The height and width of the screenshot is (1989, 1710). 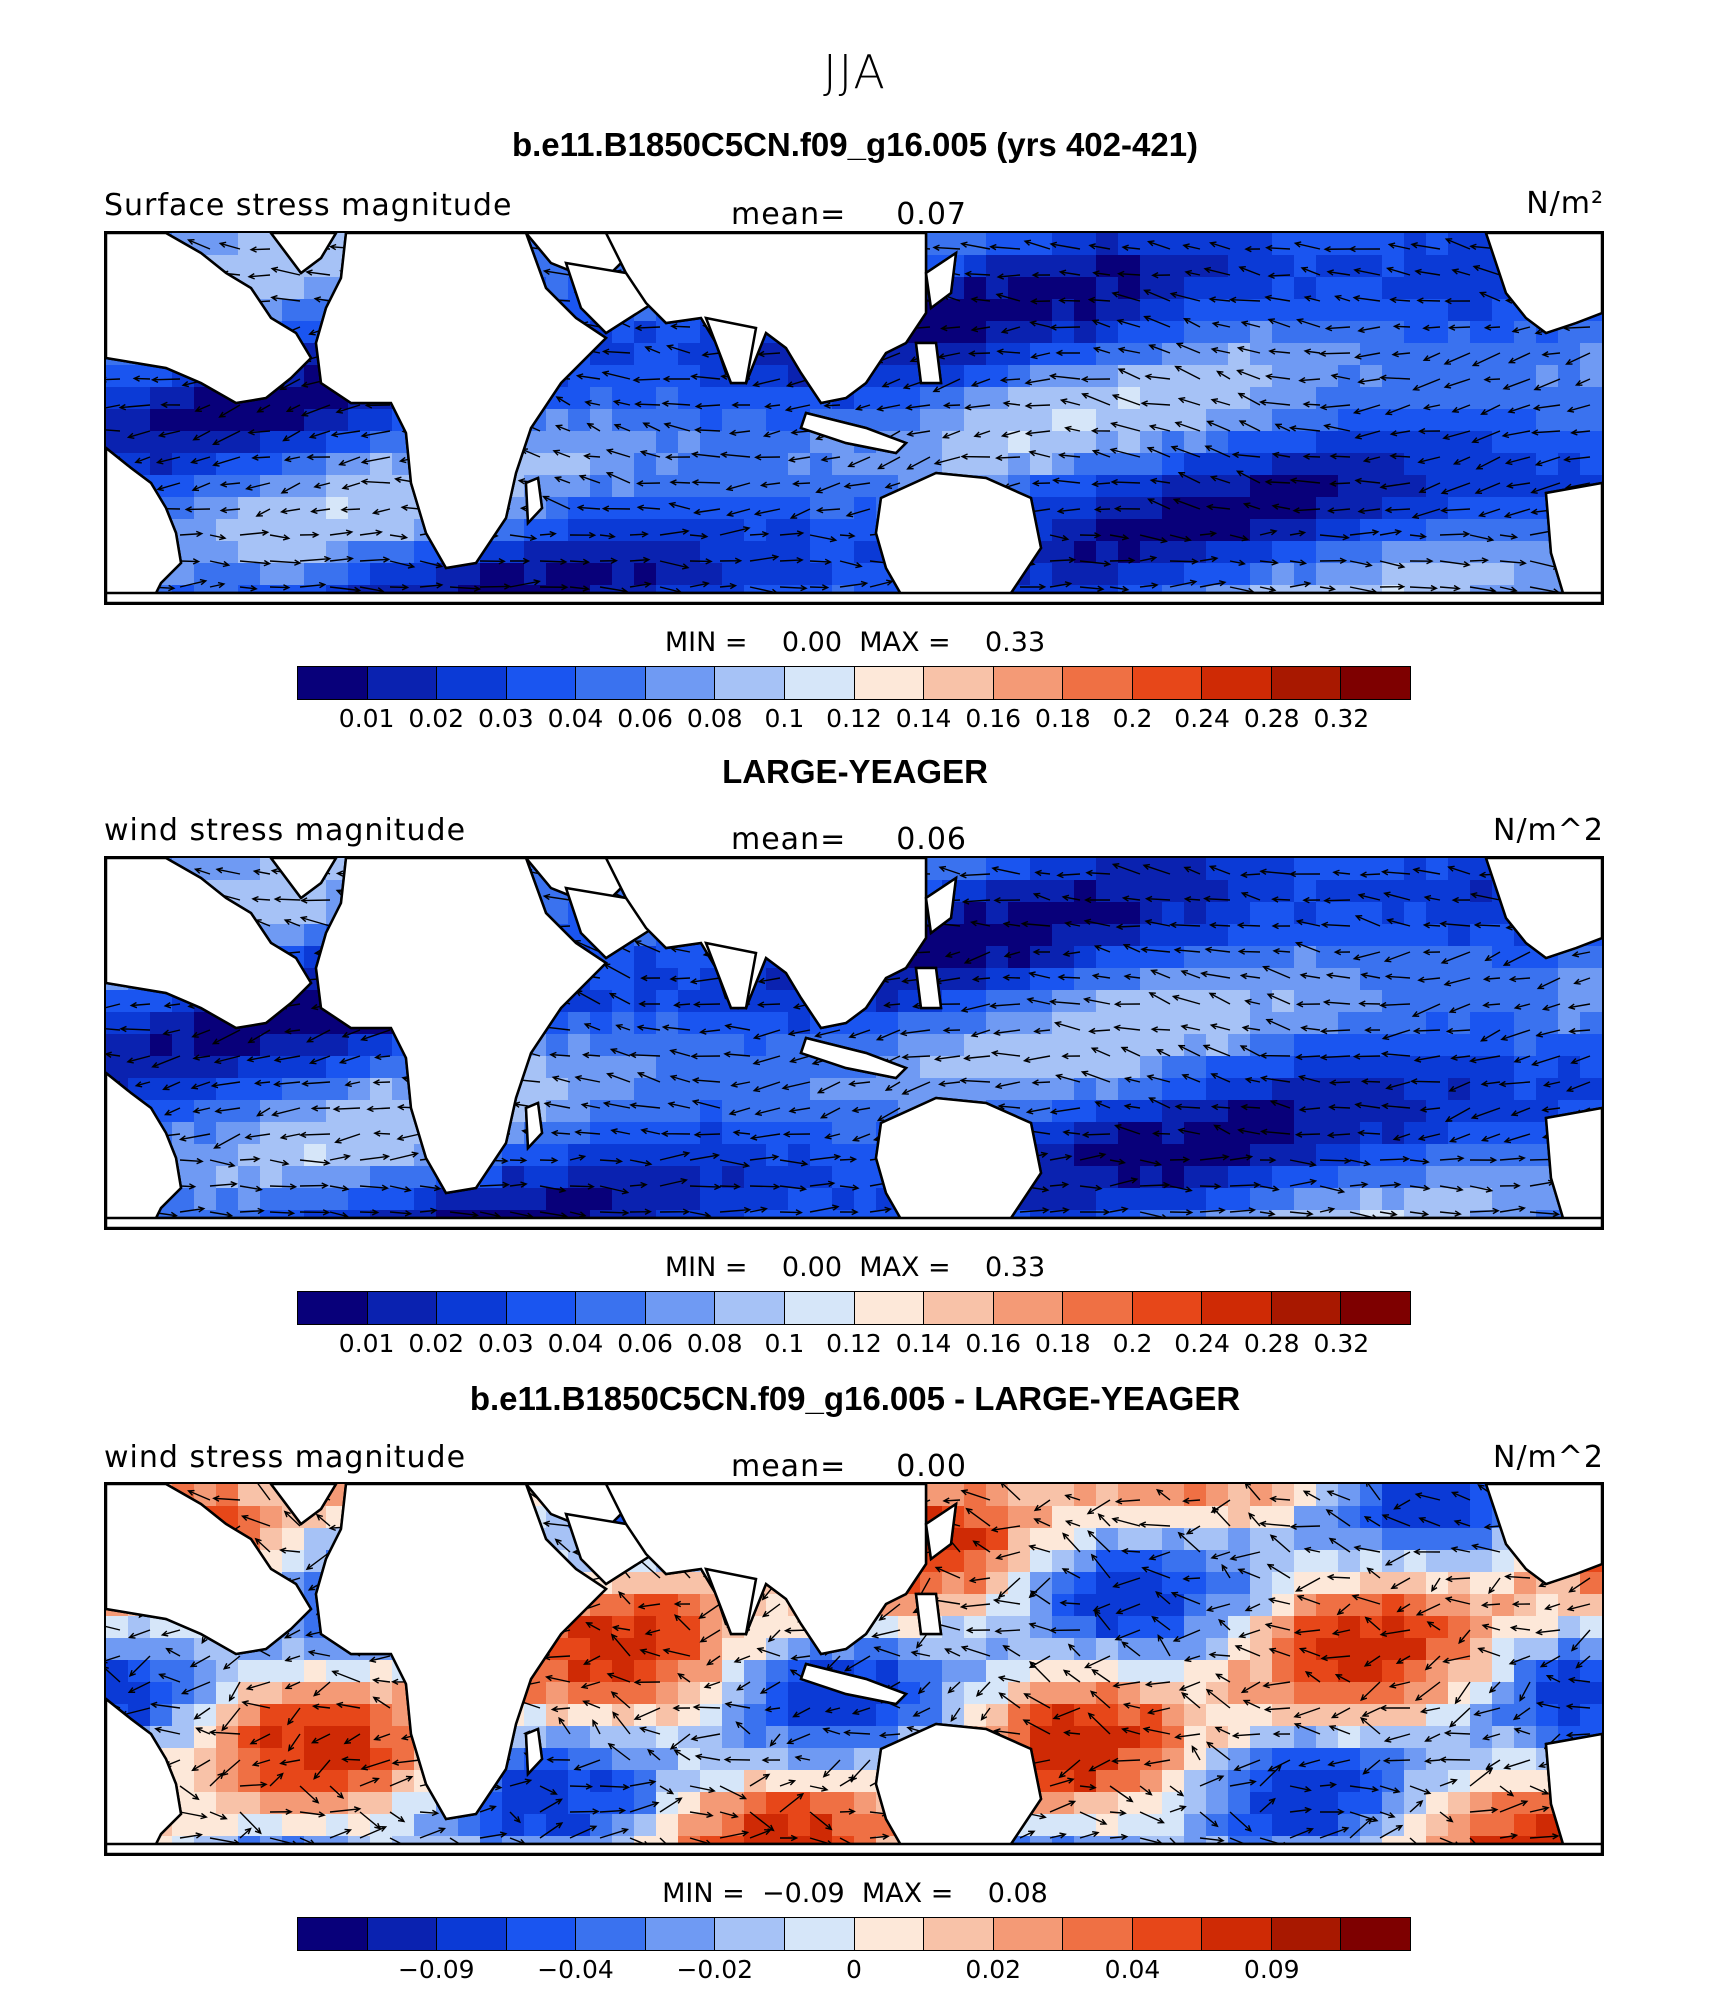 What do you see at coordinates (1565, 203) in the screenshot?
I see `panel-1-units: N/m²` at bounding box center [1565, 203].